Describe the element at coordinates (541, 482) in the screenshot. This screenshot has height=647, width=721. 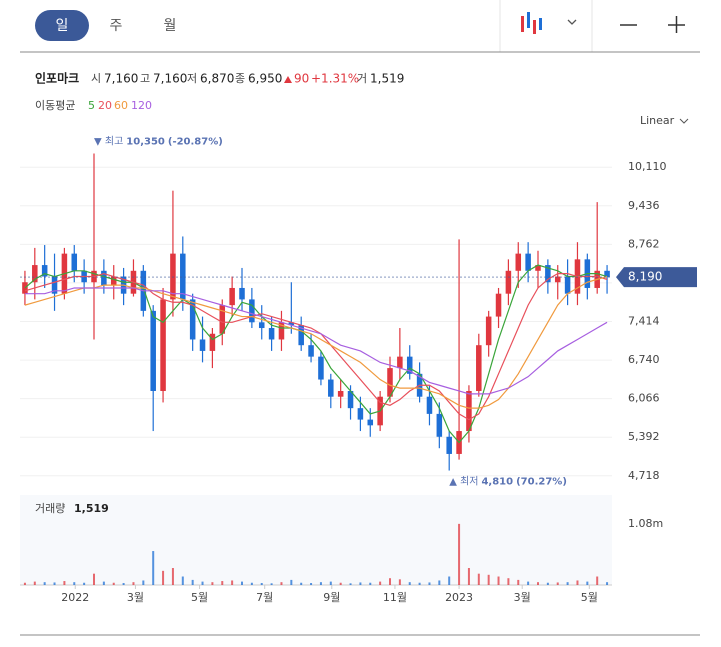
I see `annotation-change: (70.27%)` at that location.